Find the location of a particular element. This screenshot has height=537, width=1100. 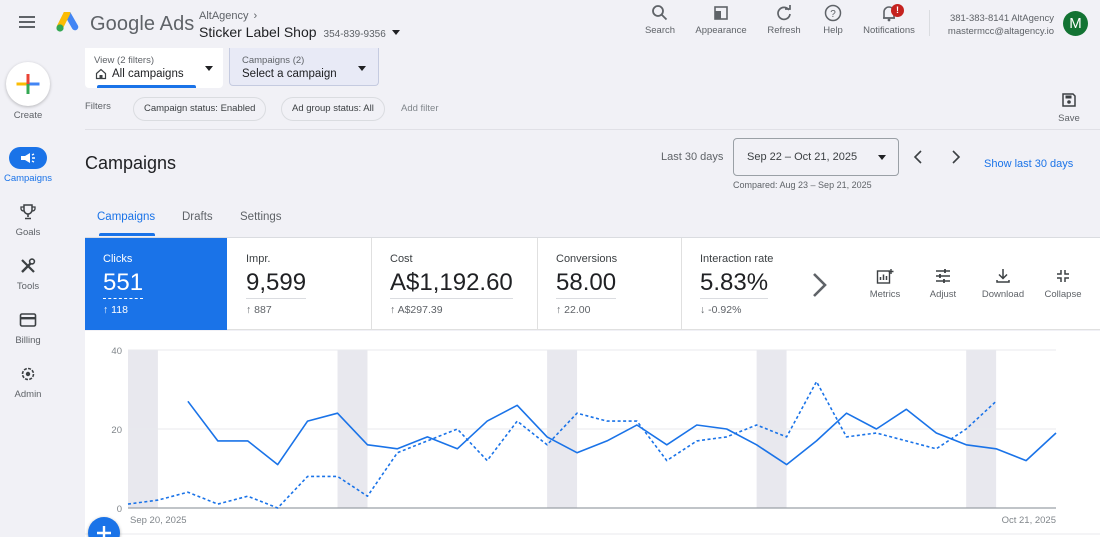

tab-campaigns: Campaigns is located at coordinates (126, 217).